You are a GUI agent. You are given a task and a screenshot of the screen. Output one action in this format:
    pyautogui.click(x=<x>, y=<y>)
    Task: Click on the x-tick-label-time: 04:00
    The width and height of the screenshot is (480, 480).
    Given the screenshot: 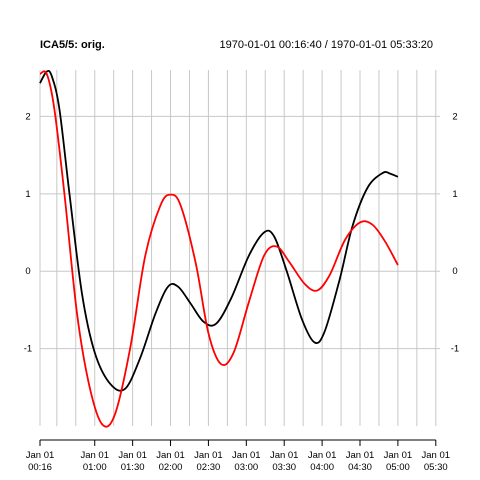 What is the action you would take?
    pyautogui.click(x=322, y=467)
    